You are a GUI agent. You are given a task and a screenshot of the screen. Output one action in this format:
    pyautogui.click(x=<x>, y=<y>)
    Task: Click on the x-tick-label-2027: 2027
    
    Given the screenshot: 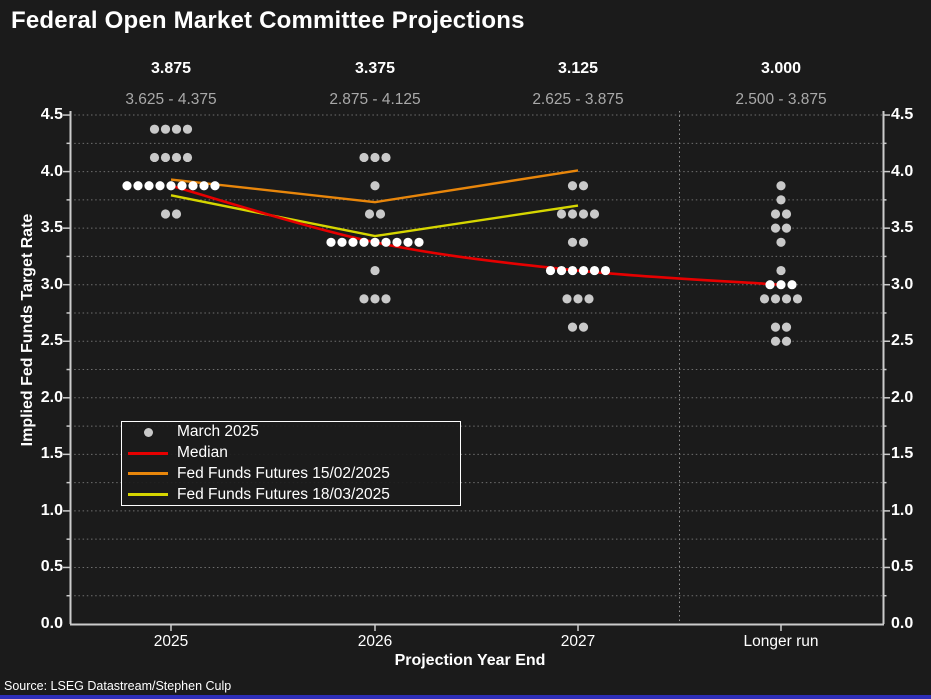 What is the action you would take?
    pyautogui.click(x=578, y=641)
    